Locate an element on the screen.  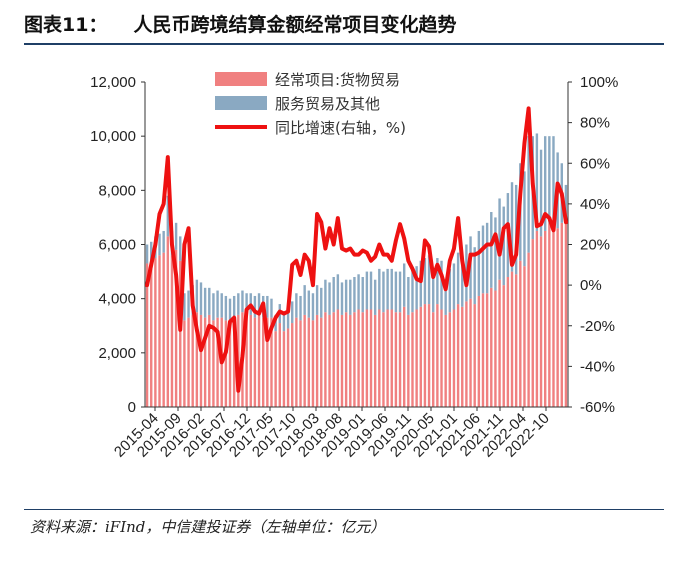
legend-goods-label: 经常项目:货物贸易 is located at coordinates (337, 80).